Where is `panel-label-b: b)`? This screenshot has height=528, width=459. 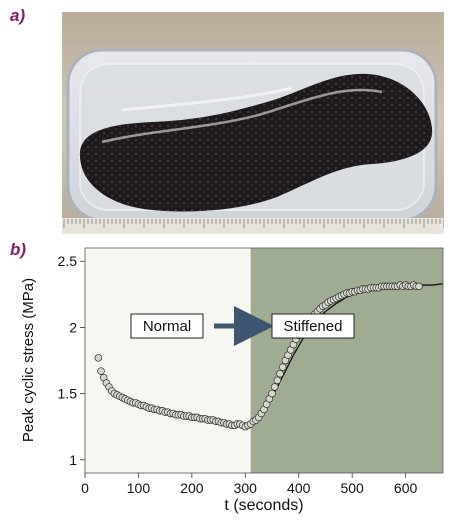
panel-label-b: b) is located at coordinates (18, 249).